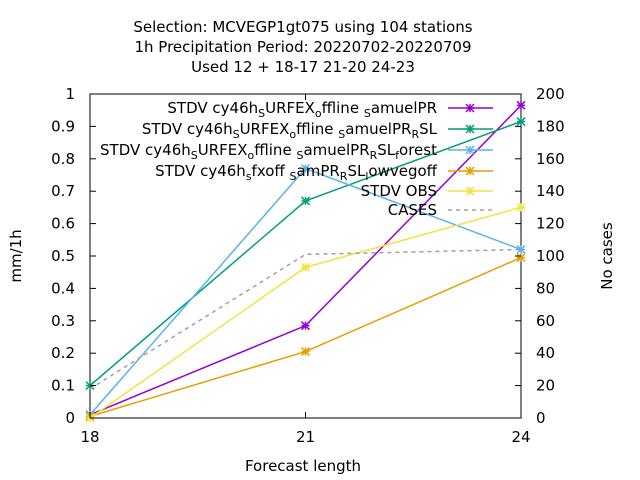  What do you see at coordinates (412, 210) in the screenshot?
I see `legend-label: CASES` at bounding box center [412, 210].